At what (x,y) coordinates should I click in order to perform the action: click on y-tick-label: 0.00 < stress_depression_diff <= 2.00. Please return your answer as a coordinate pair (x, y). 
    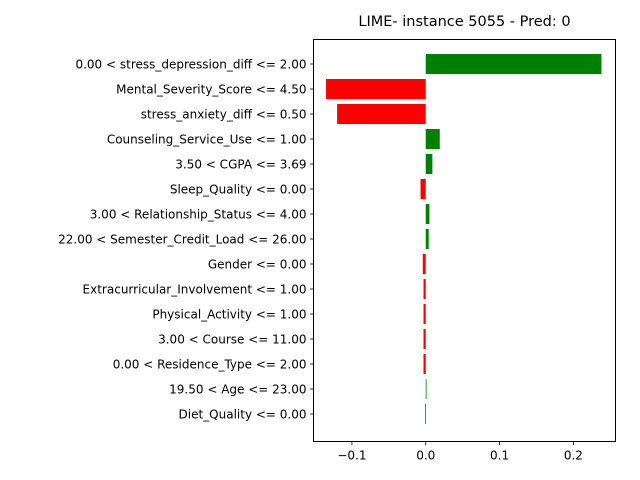
    Looking at the image, I should click on (190, 65).